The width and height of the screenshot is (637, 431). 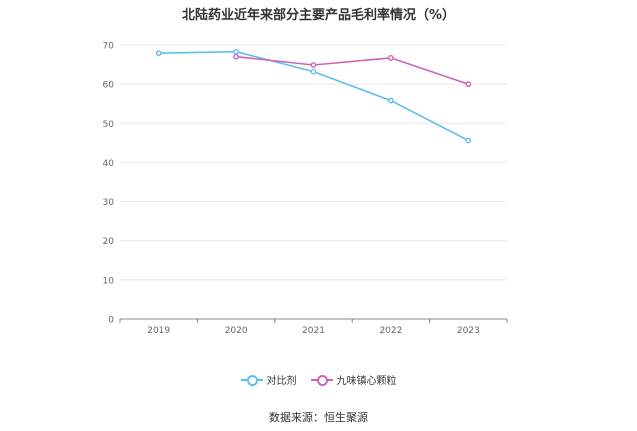 What do you see at coordinates (313, 96) in the screenshot?
I see `series-lines` at bounding box center [313, 96].